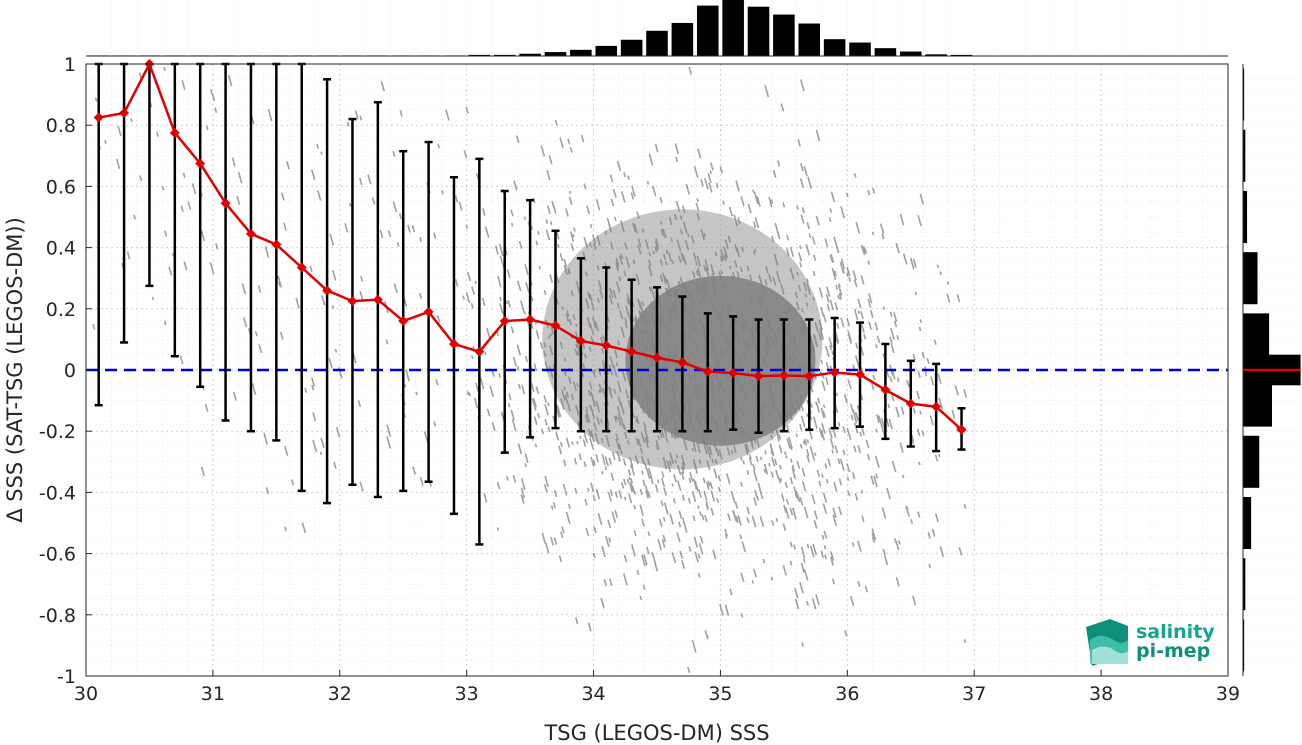 The height and width of the screenshot is (745, 1302). I want to click on top-histogram-grid, so click(657, 28).